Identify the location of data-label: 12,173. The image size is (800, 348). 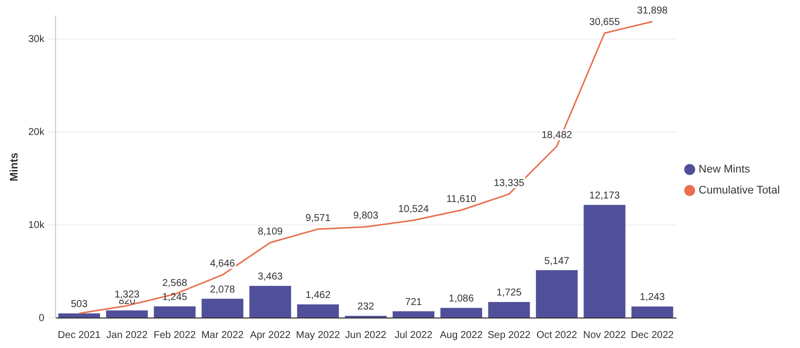
(604, 196).